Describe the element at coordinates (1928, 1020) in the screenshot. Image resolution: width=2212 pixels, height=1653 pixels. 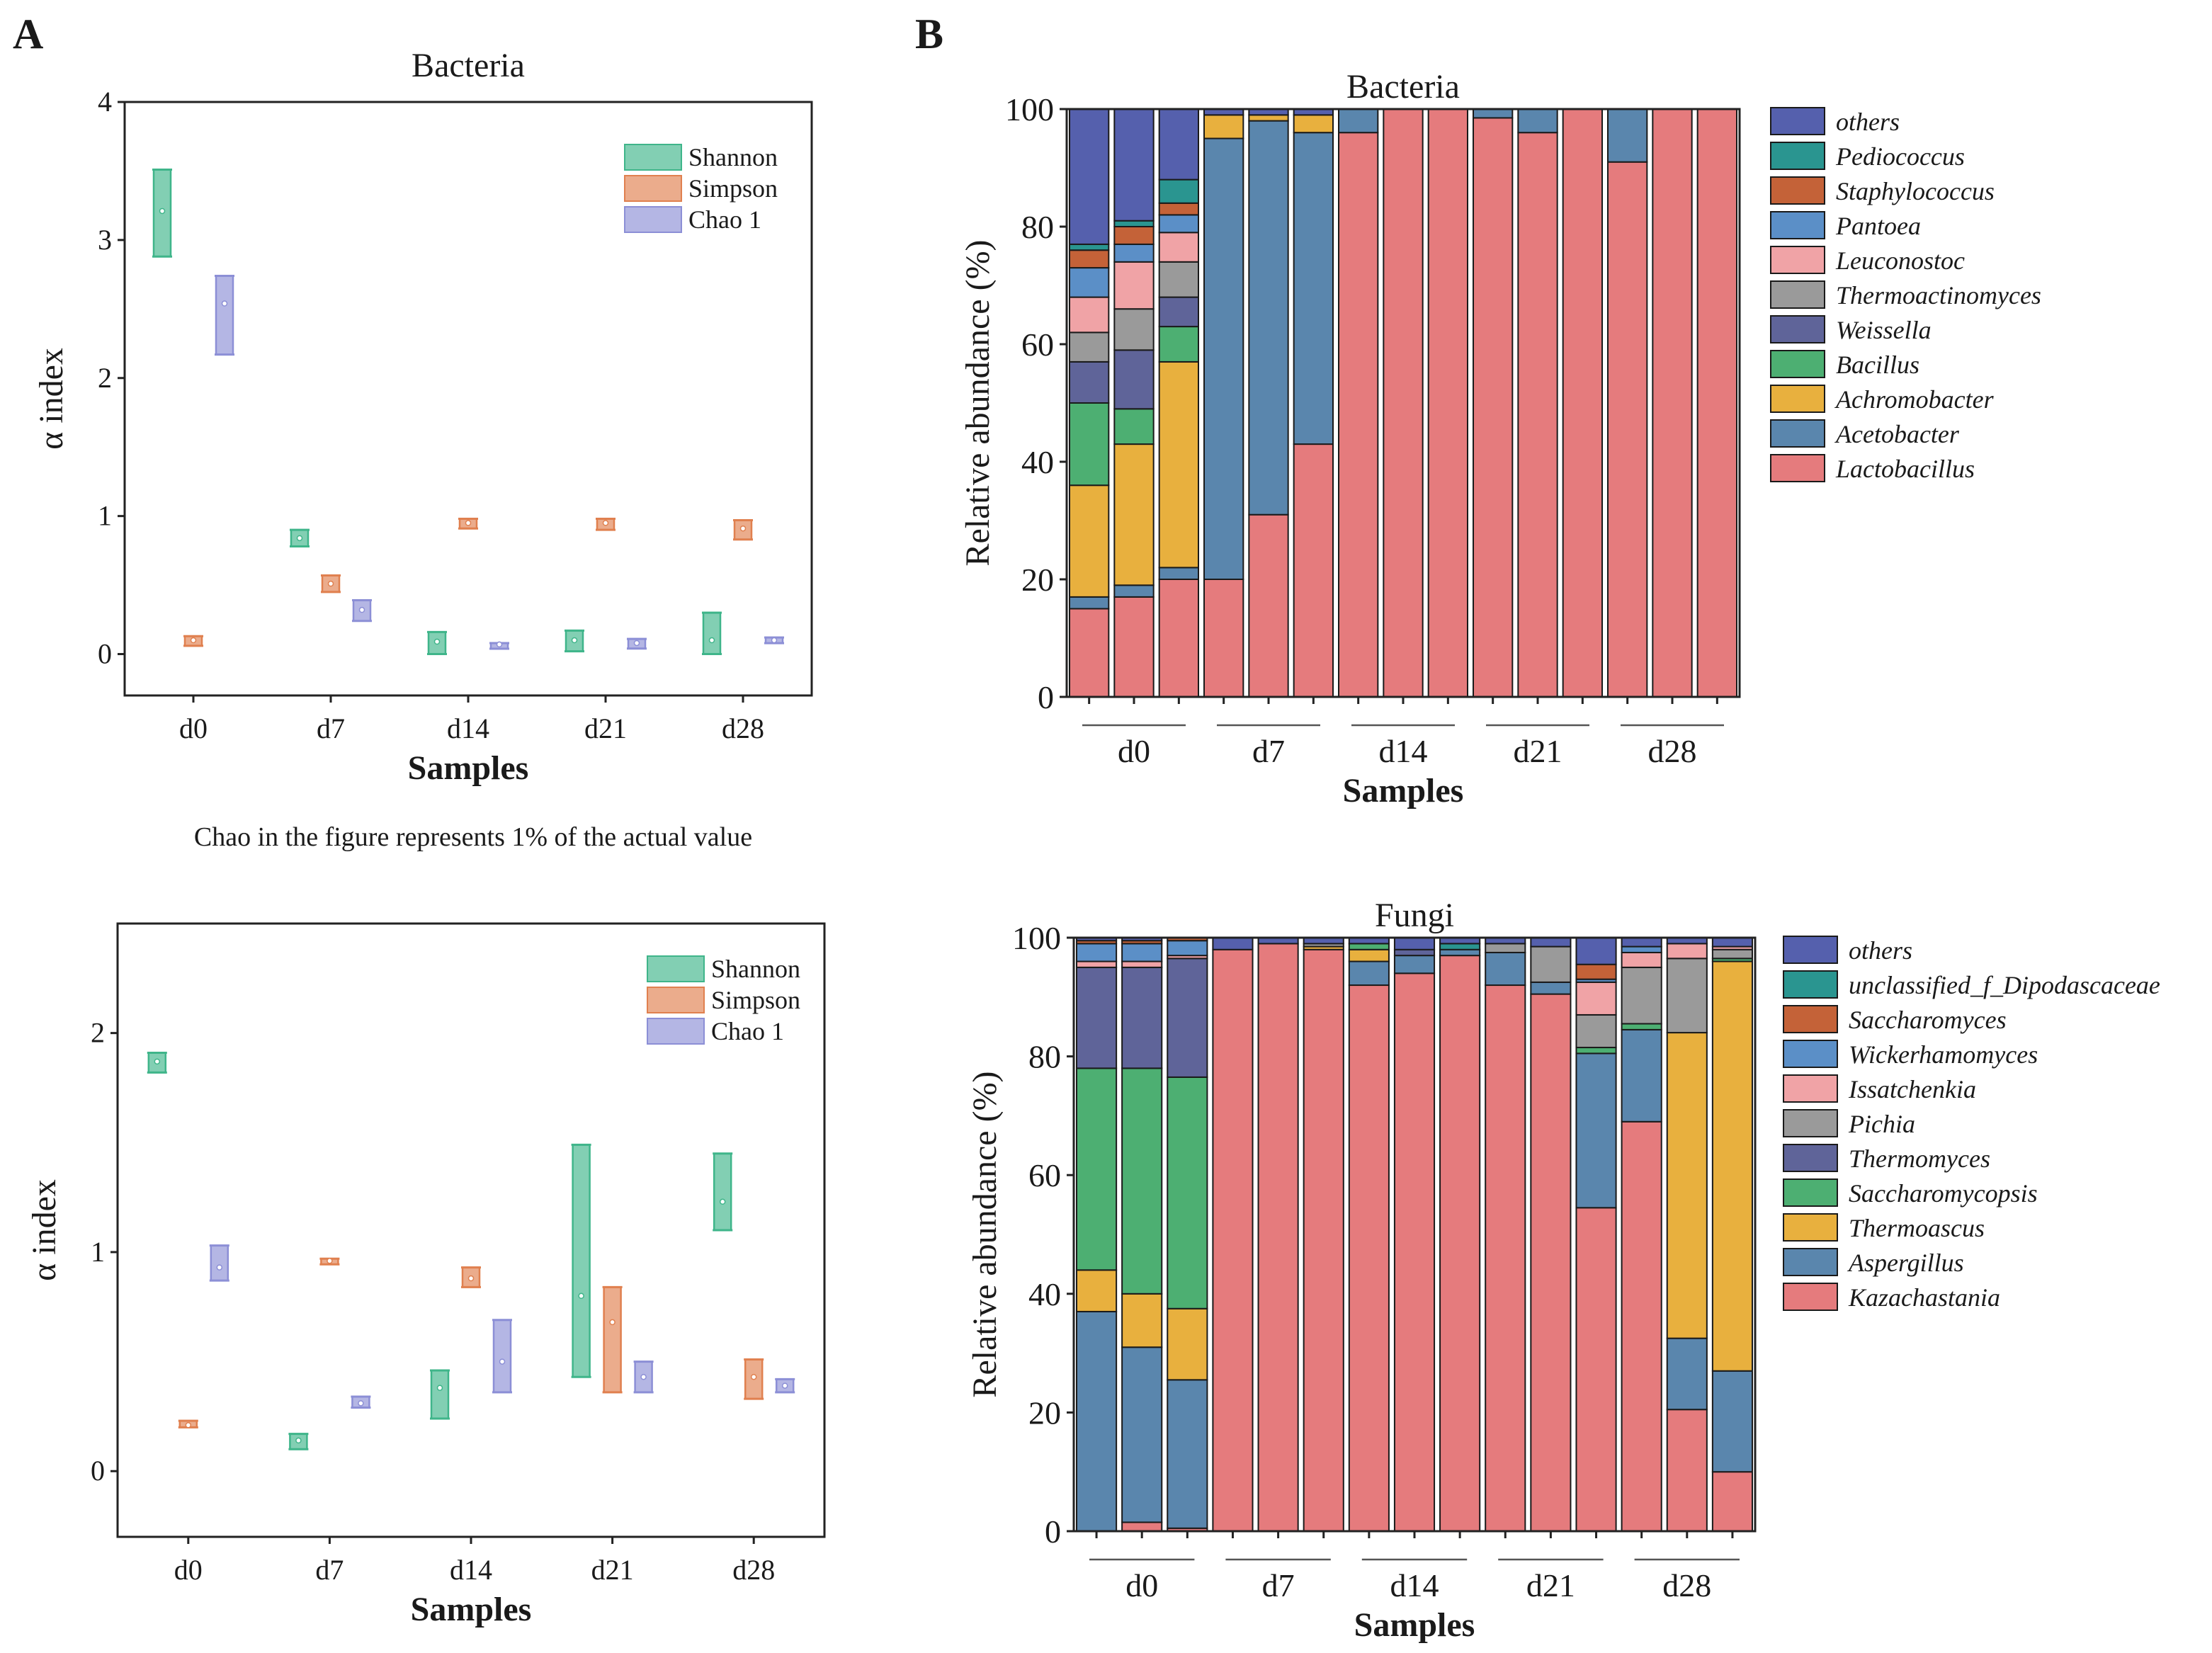
I see `legend-label-saccharomyces: Saccharomyces` at that location.